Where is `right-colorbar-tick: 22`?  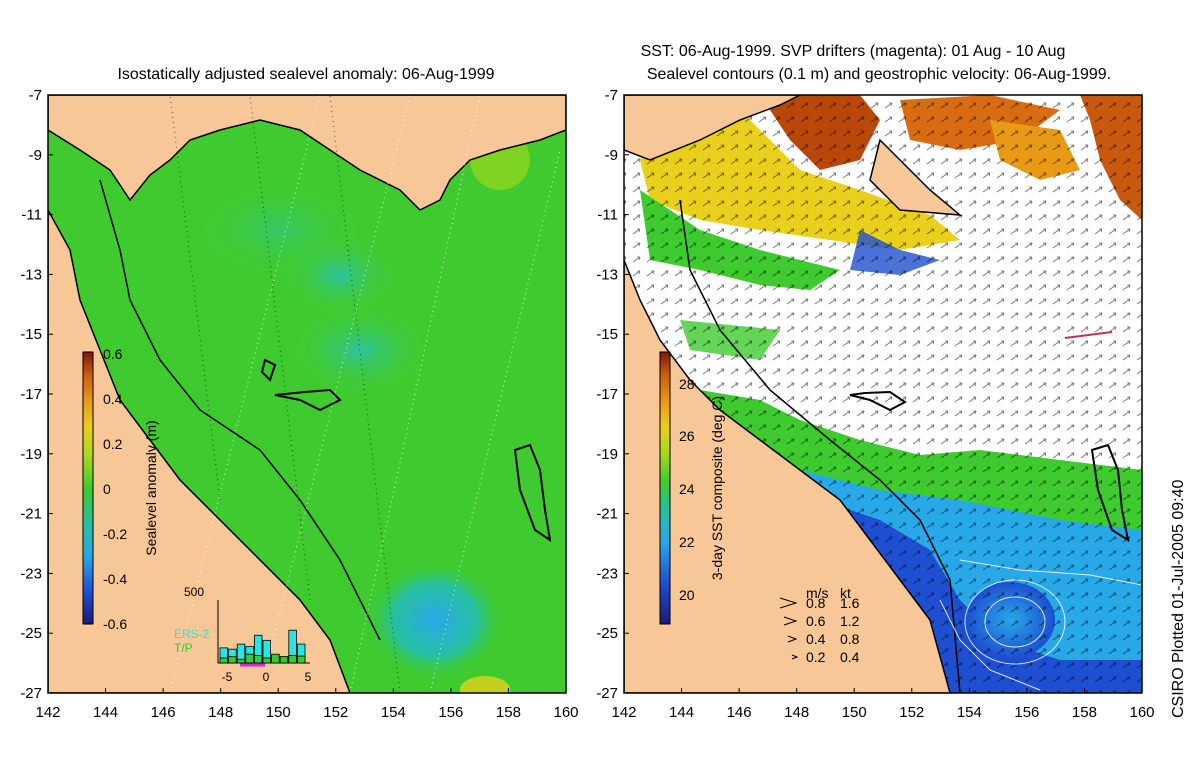
right-colorbar-tick: 22 is located at coordinates (687, 542).